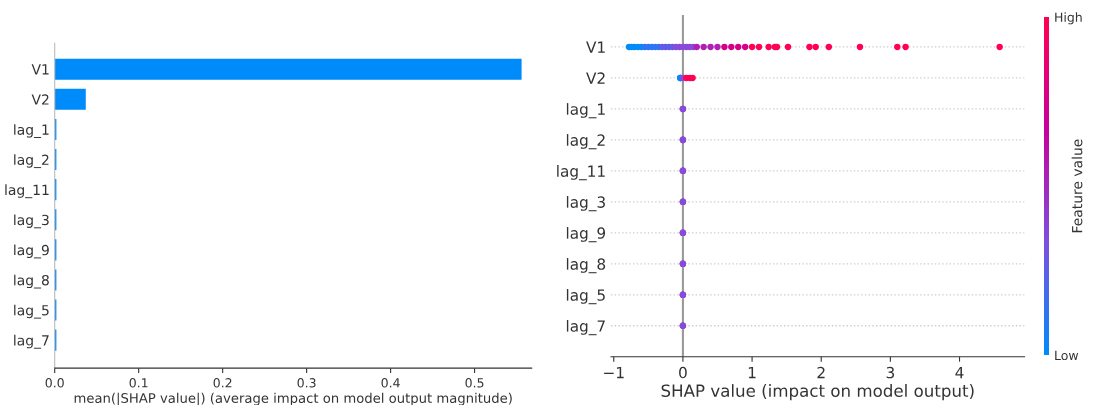  What do you see at coordinates (222, 383) in the screenshot?
I see `x-tick-label: 0.2` at bounding box center [222, 383].